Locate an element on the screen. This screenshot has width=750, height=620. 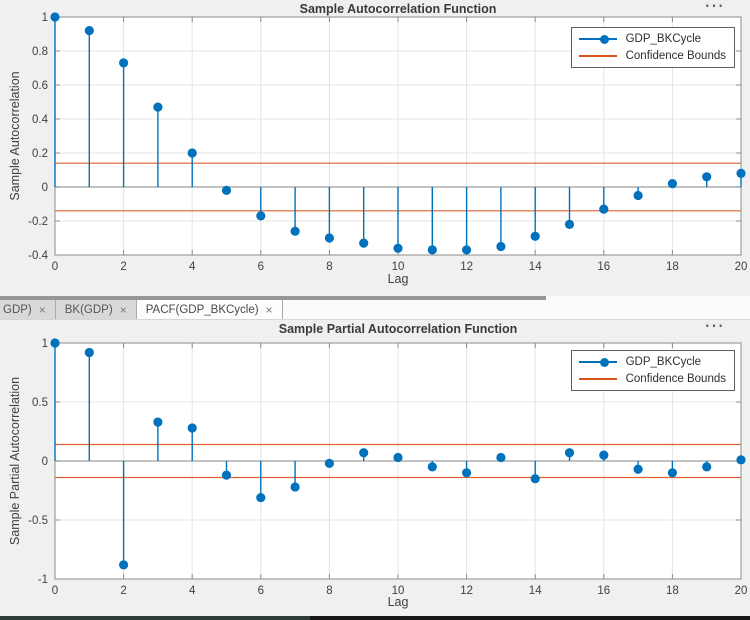
pacf-legend: GDP_BKCycle Confidence Bounds is located at coordinates (652, 370).